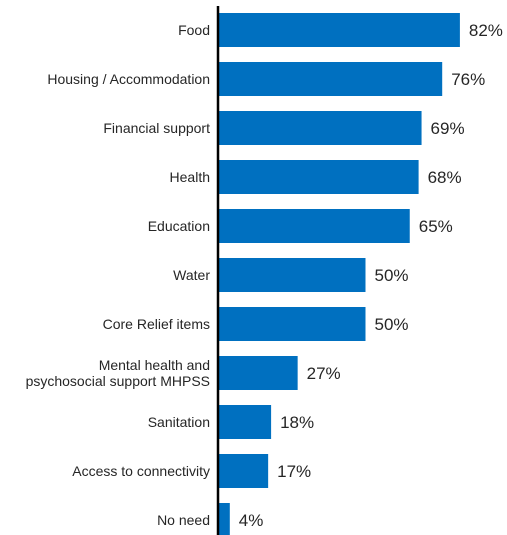 This screenshot has width=507, height=535. Describe the element at coordinates (194, 30) in the screenshot. I see `category-label-0: Food` at that location.